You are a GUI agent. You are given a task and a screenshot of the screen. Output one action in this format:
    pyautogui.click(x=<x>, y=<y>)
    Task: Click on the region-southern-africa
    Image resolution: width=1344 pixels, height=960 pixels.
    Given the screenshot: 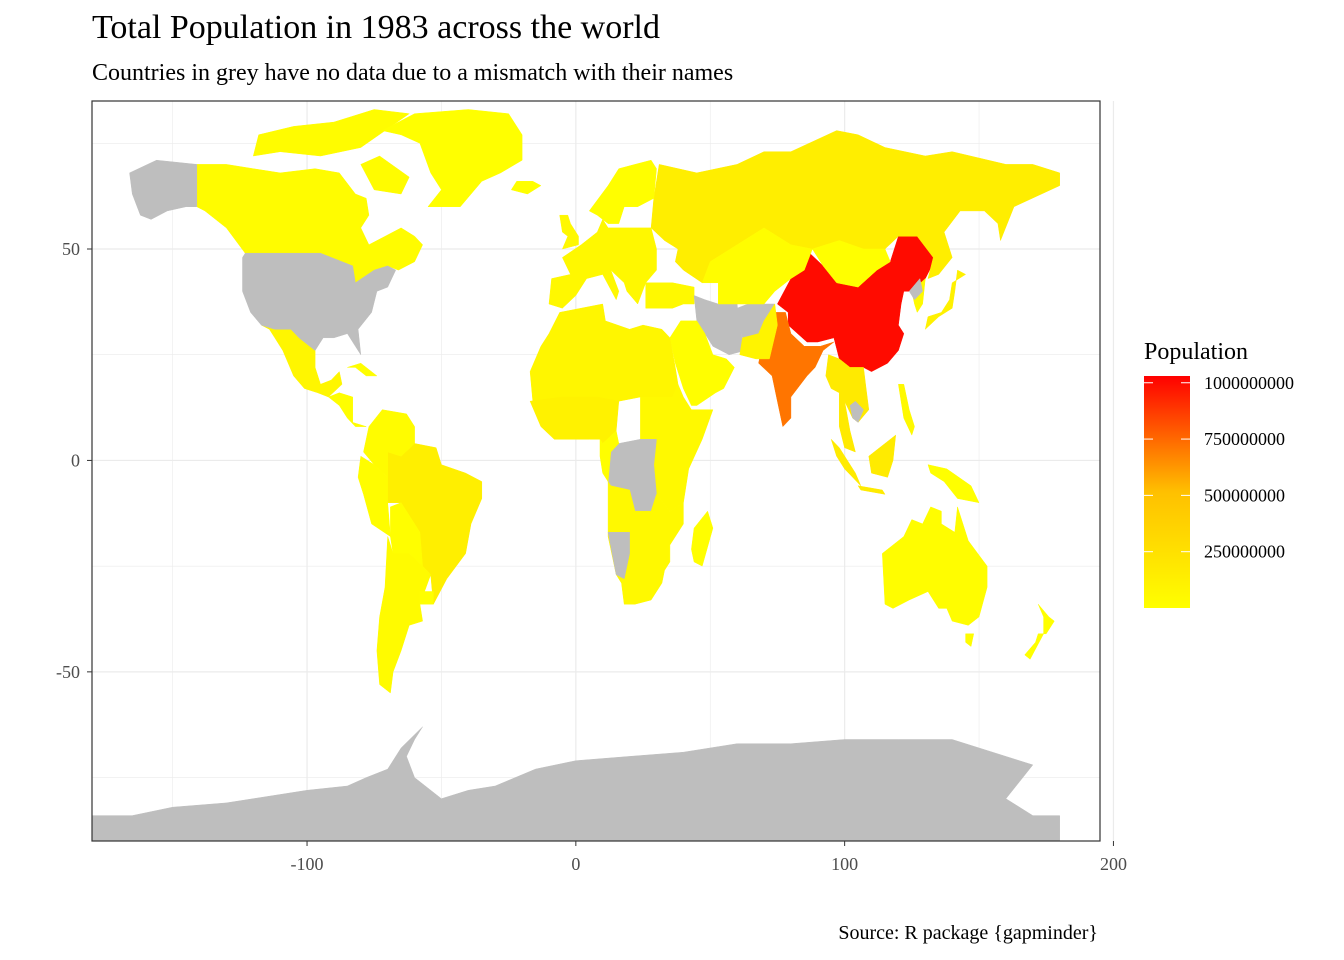 What is the action you would take?
    pyautogui.click(x=645, y=542)
    